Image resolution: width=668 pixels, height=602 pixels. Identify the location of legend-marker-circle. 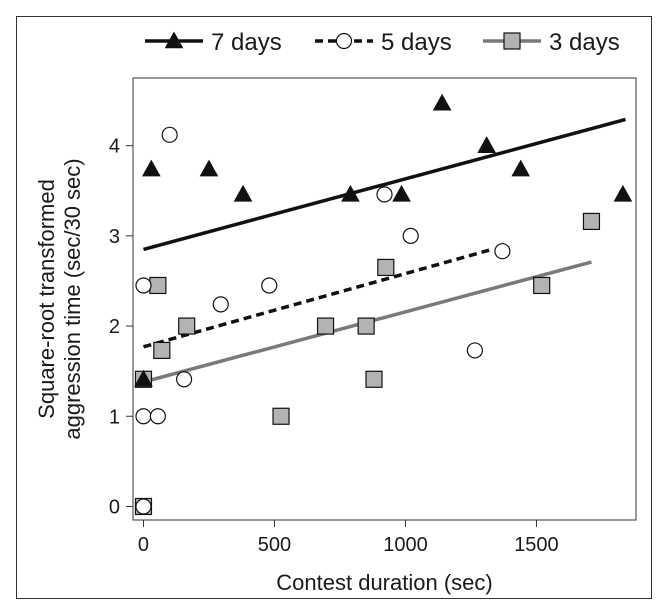
(344, 41).